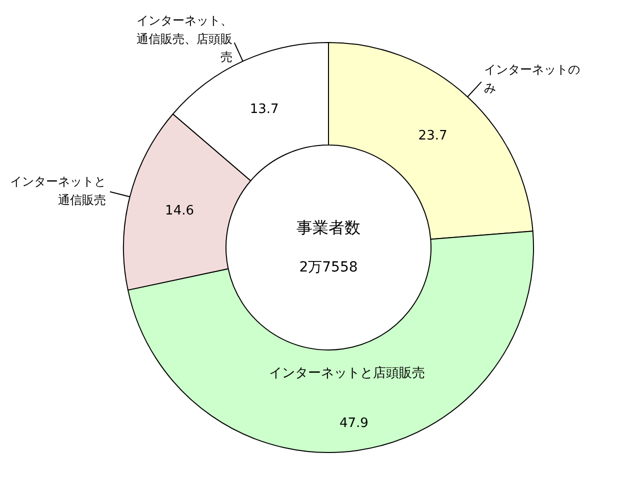 Image resolution: width=618 pixels, height=492 pixels. I want to click on text: 事業者数, so click(328, 227).